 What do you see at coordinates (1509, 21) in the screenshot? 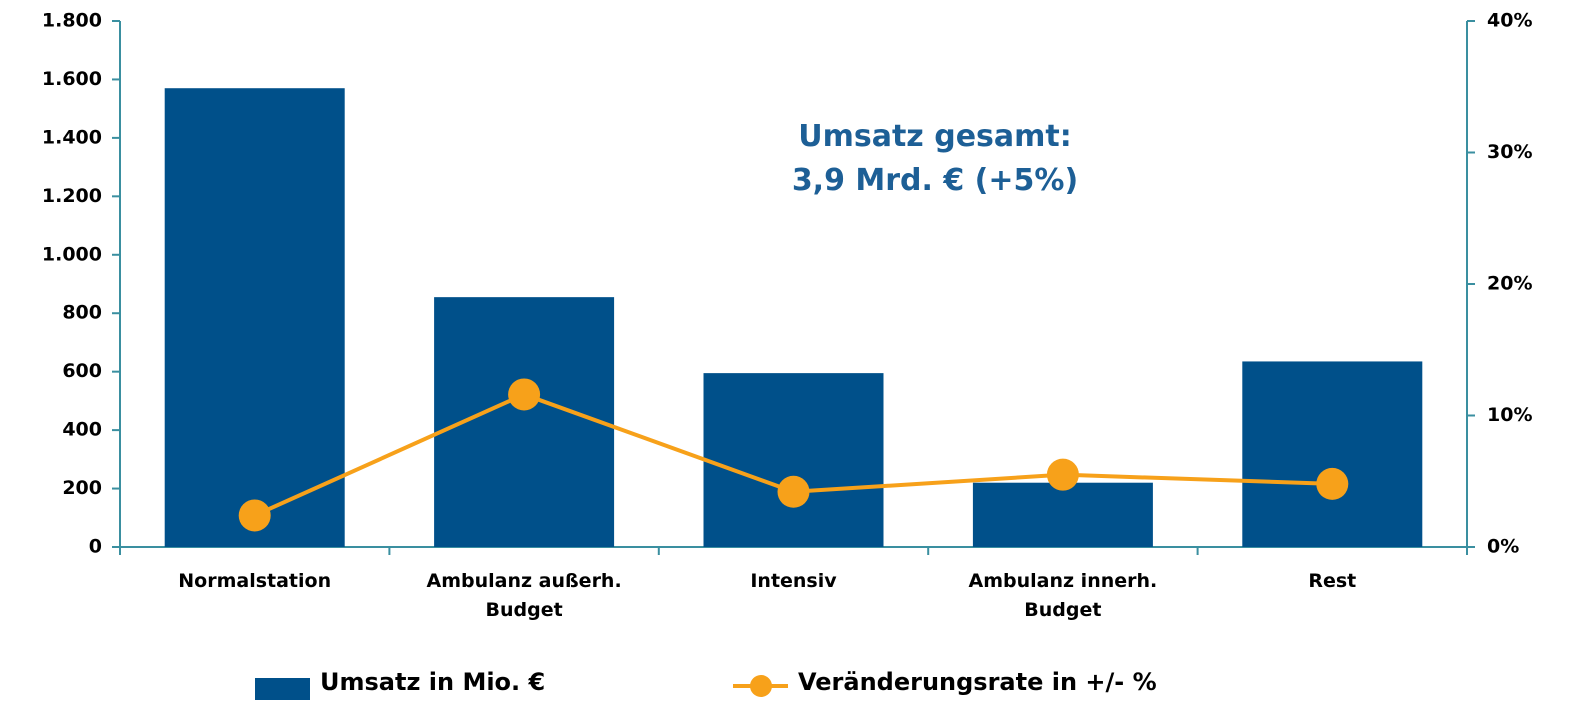
I see `y2-tick-label: 40%` at bounding box center [1509, 21].